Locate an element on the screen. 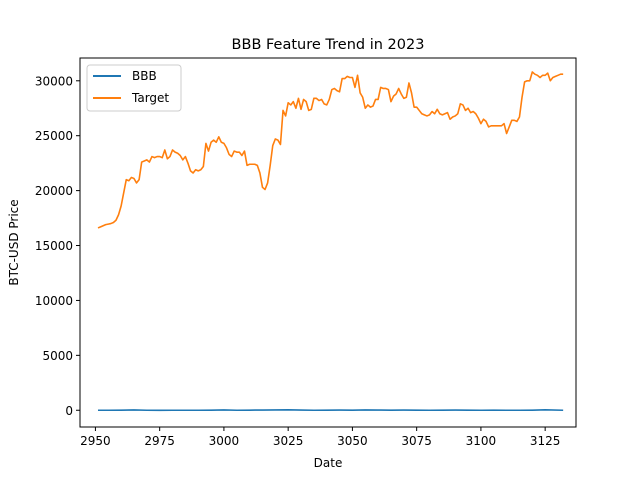 The height and width of the screenshot is (480, 640). y-tick-label: 30000 is located at coordinates (54, 81).